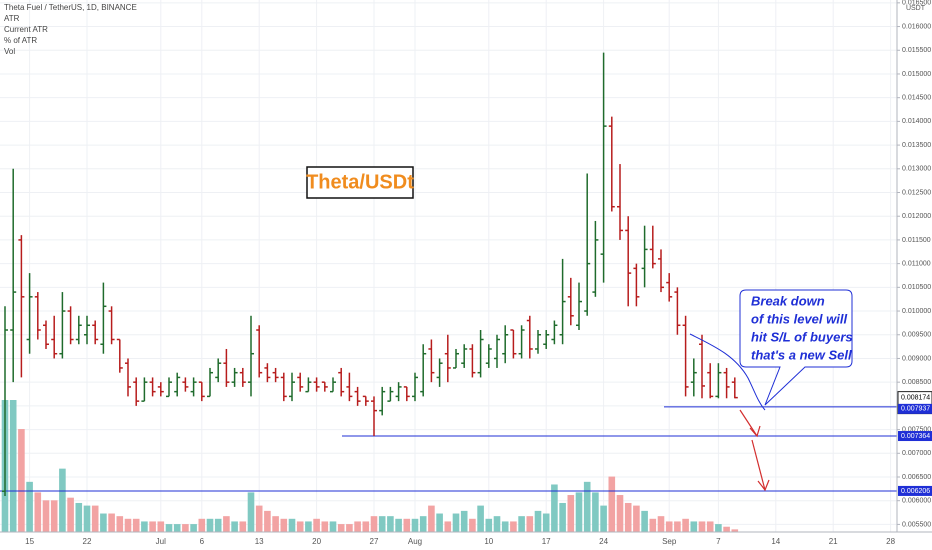  What do you see at coordinates (546, 541) in the screenshot?
I see `x-tick-label: 17` at bounding box center [546, 541].